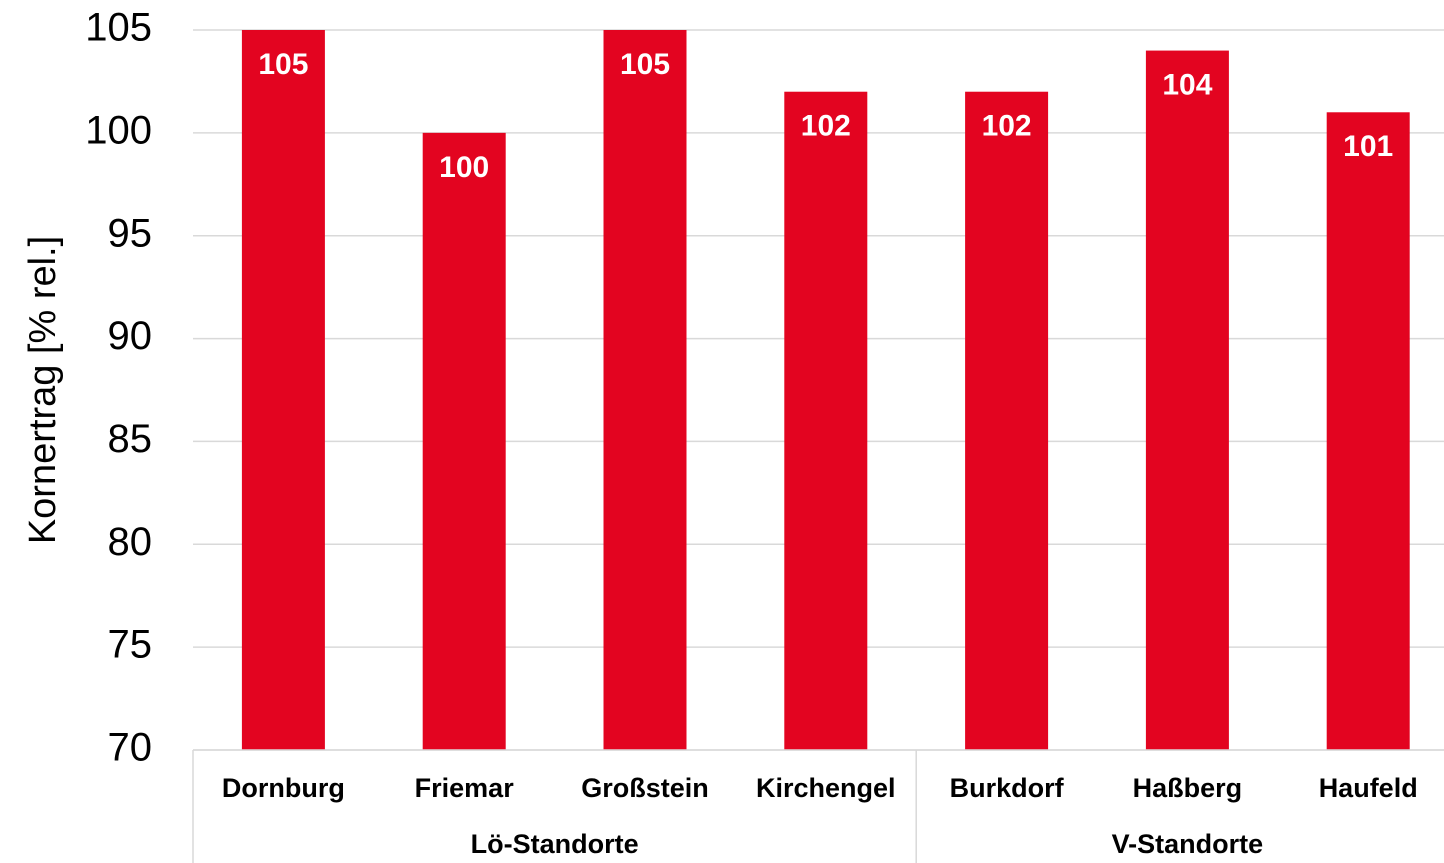 This screenshot has height=863, width=1444. Describe the element at coordinates (118, 130) in the screenshot. I see `y-tick-label: 100` at that location.